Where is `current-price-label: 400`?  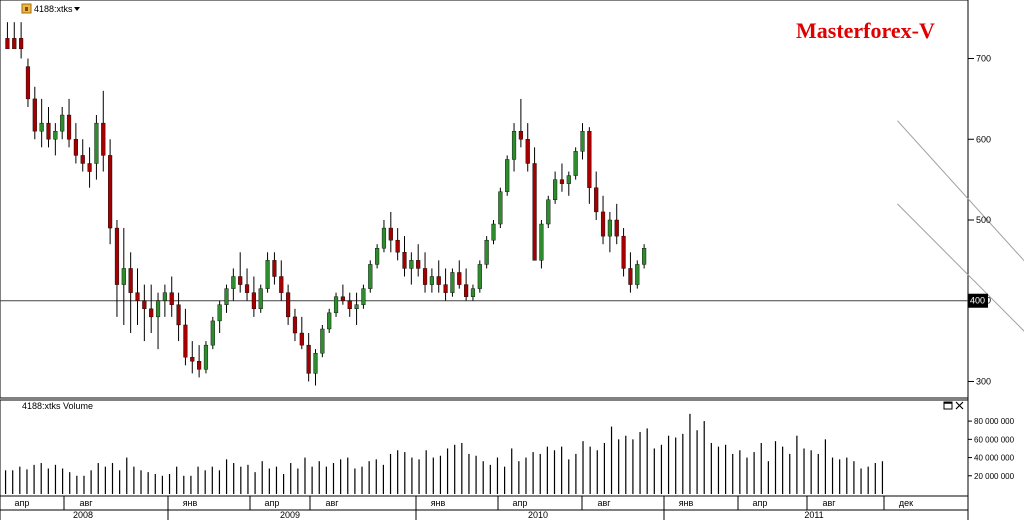
current-price-label: 400 is located at coordinates (977, 301).